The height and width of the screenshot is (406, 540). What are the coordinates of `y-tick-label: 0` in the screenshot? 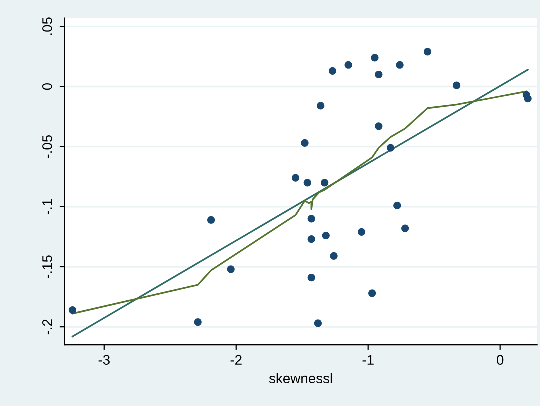 It's located at (47, 86).